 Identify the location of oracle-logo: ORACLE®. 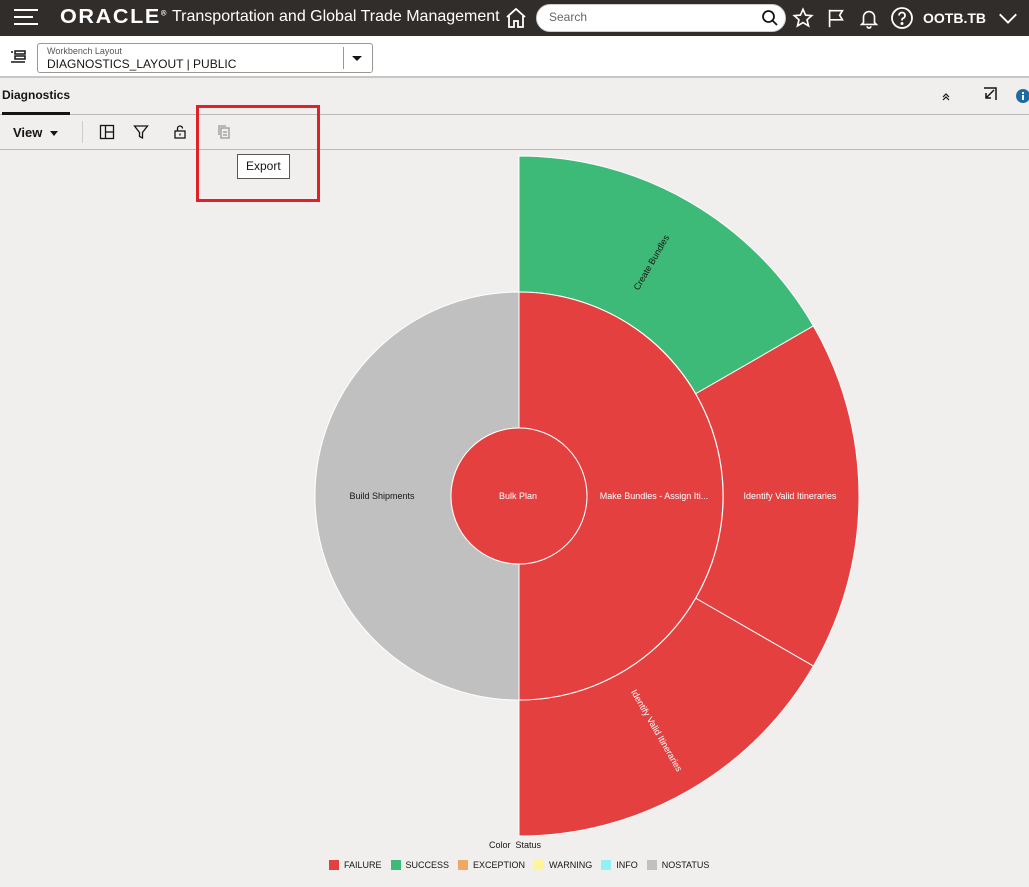
(113, 17).